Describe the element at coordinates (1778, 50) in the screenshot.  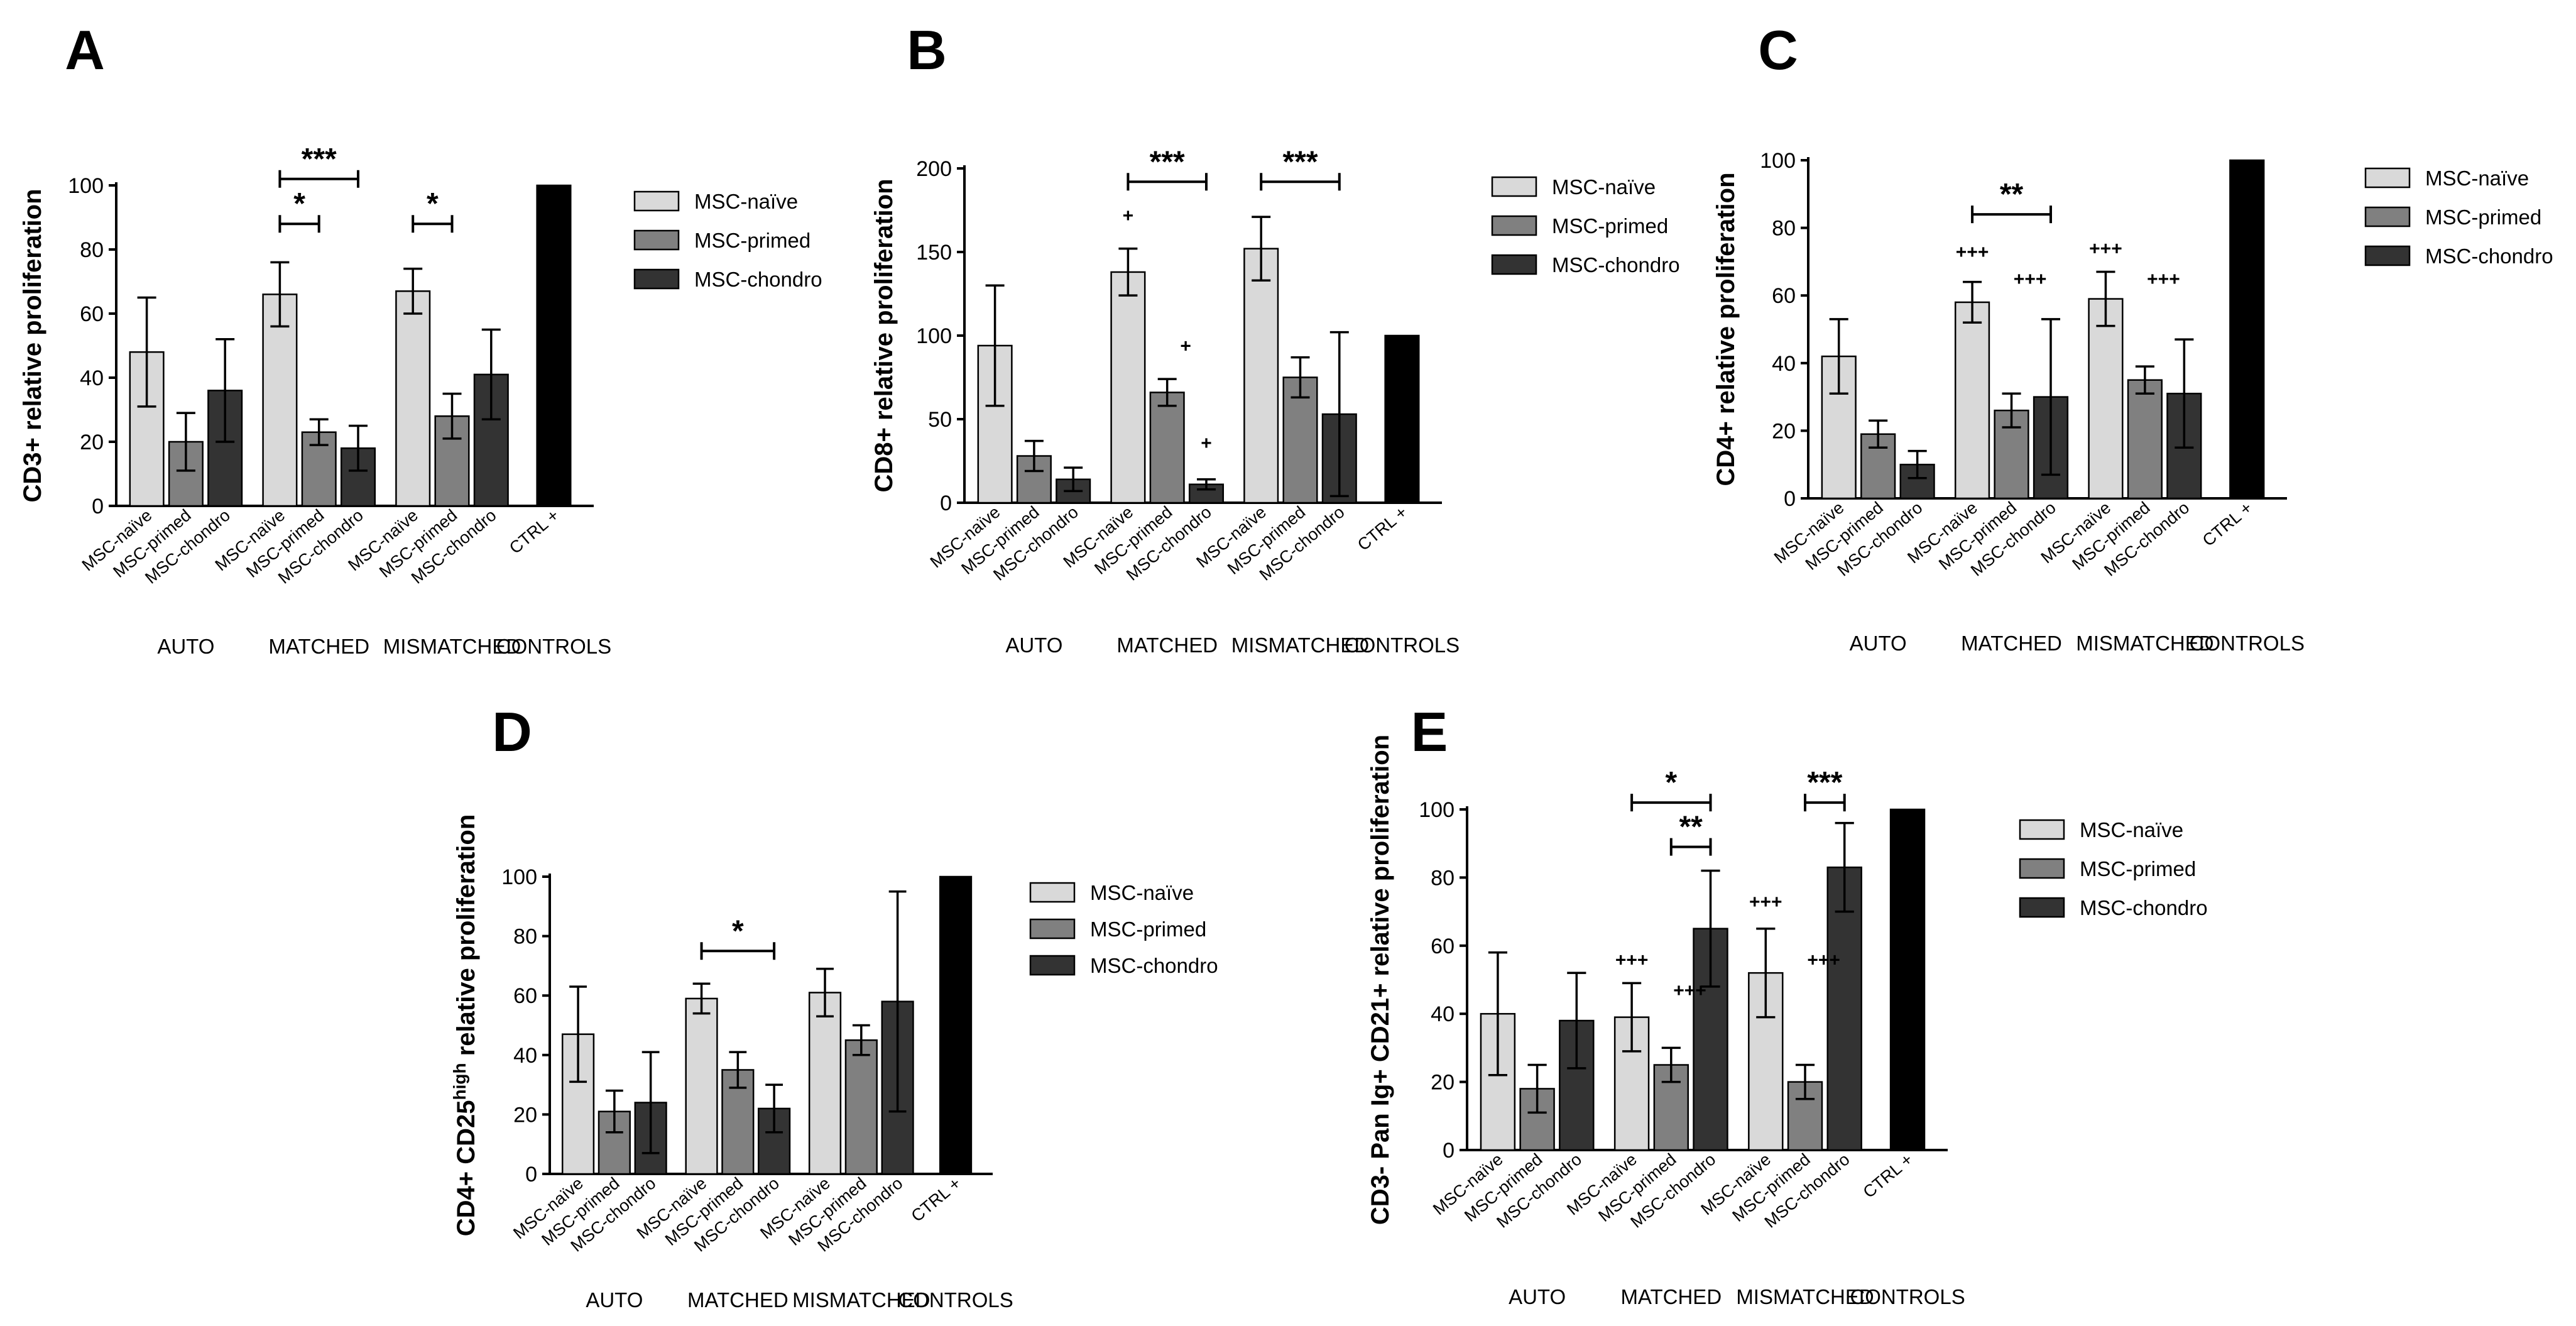
I see `panel-letter: C` at that location.